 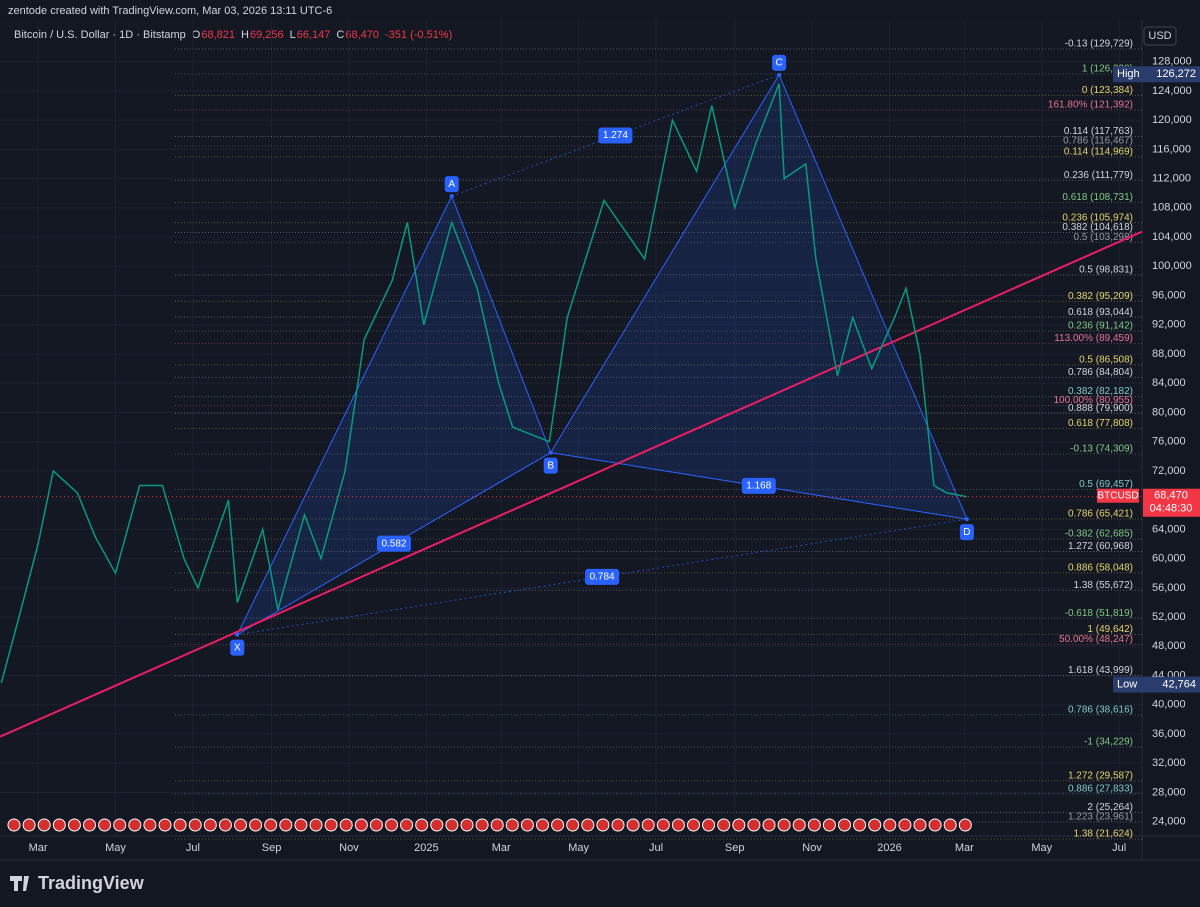 I want to click on y-tick-label: 96,000, so click(x=1169, y=295).